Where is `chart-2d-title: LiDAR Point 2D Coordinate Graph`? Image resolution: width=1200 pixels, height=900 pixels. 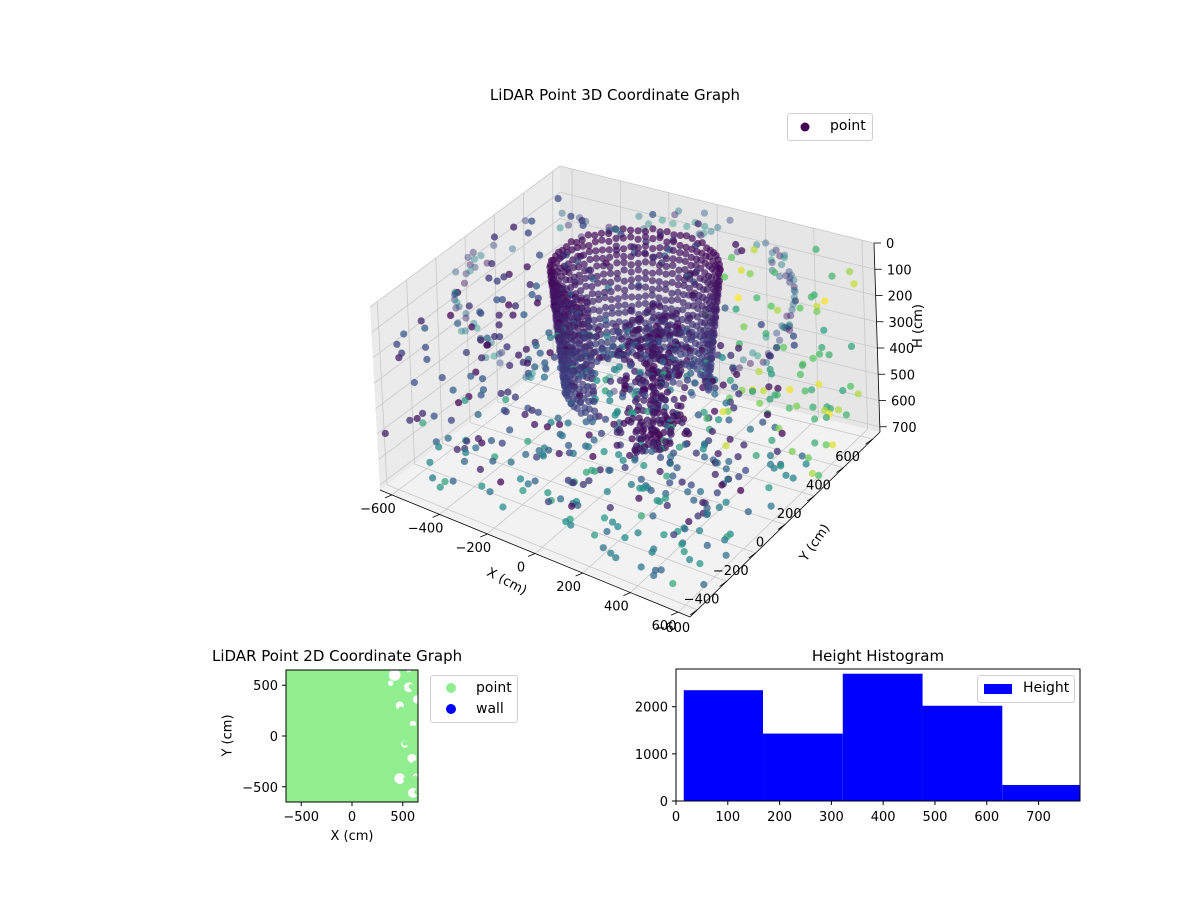 chart-2d-title: LiDAR Point 2D Coordinate Graph is located at coordinates (337, 656).